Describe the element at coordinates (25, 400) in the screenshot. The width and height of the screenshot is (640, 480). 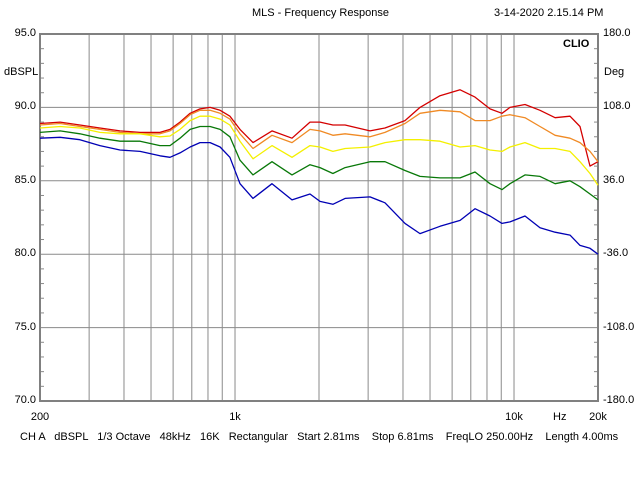
I see `y-tick-label: 70.0` at that location.